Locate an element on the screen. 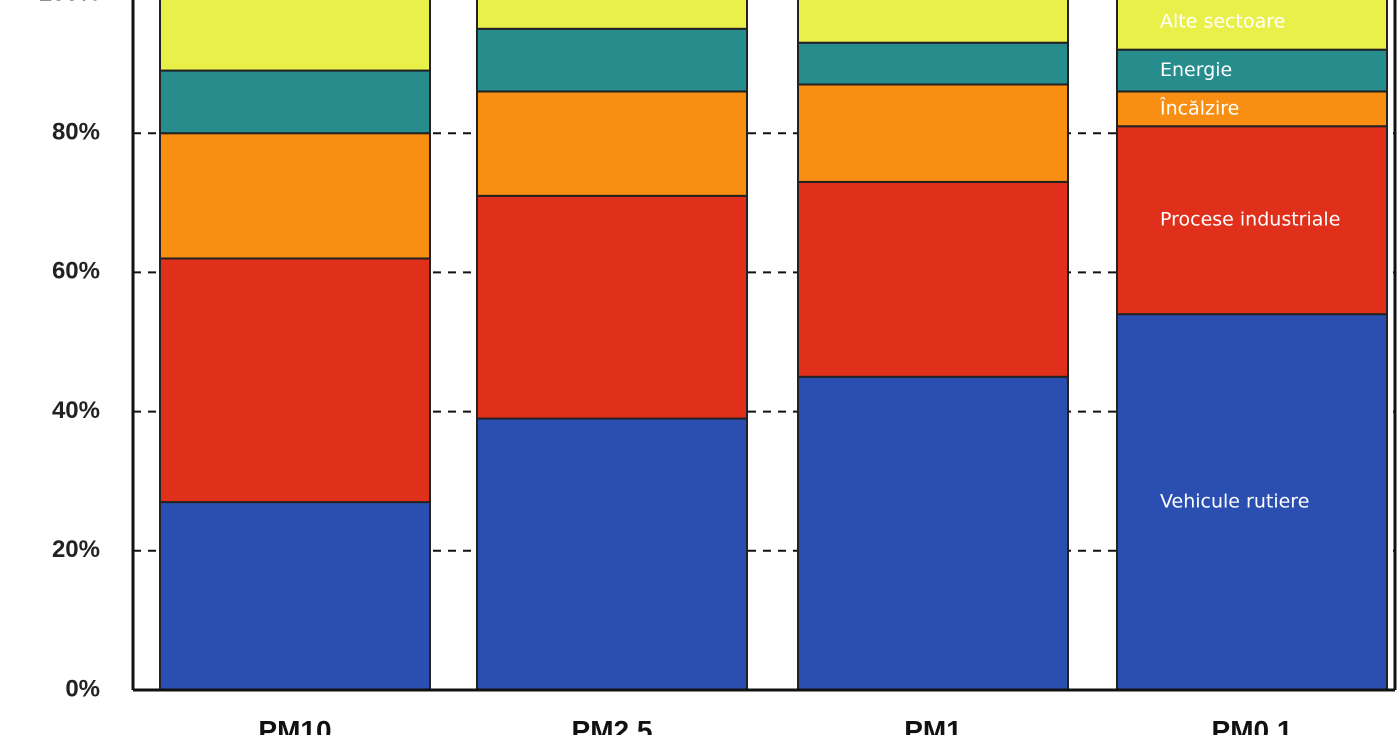 The height and width of the screenshot is (735, 1400). x-tick-label: PM10 is located at coordinates (294, 725).